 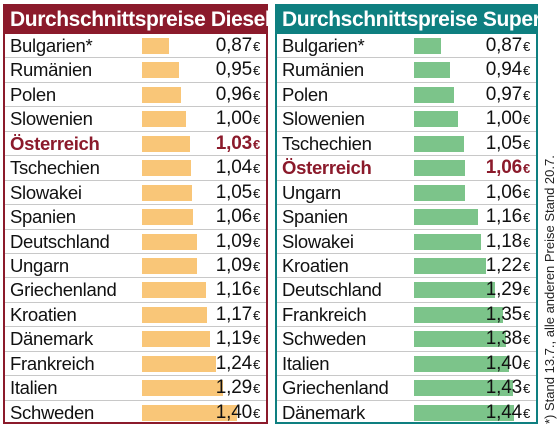 I want to click on value-number: 0,95, so click(x=233, y=70).